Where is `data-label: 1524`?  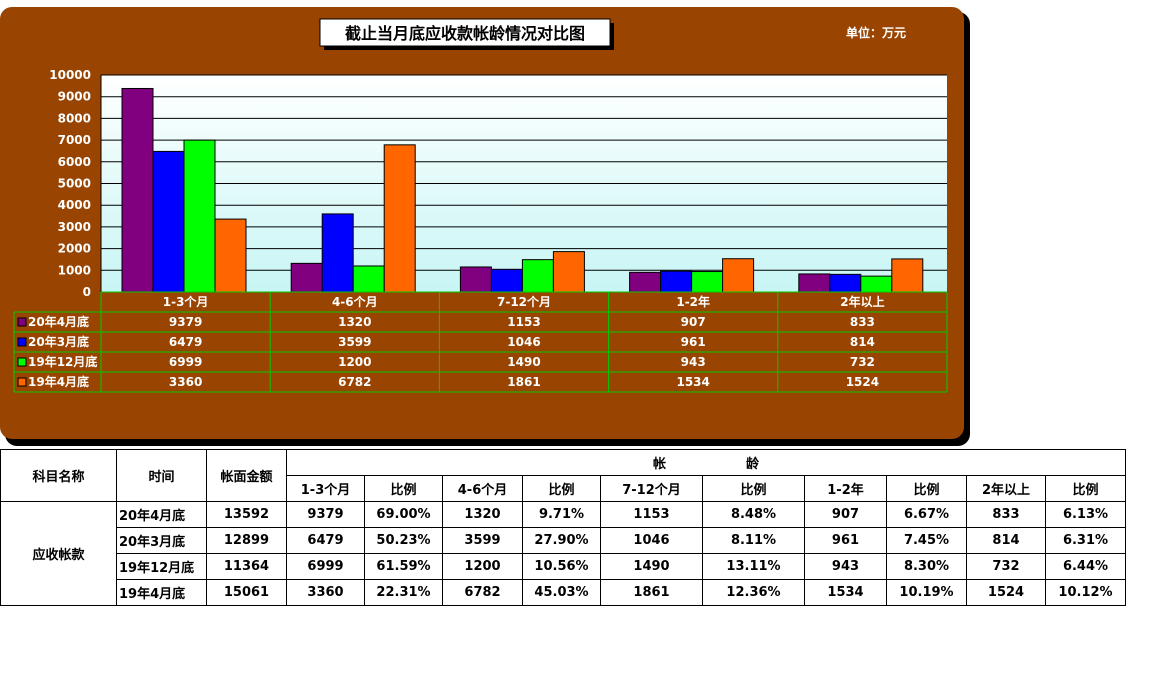 data-label: 1524 is located at coordinates (862, 382).